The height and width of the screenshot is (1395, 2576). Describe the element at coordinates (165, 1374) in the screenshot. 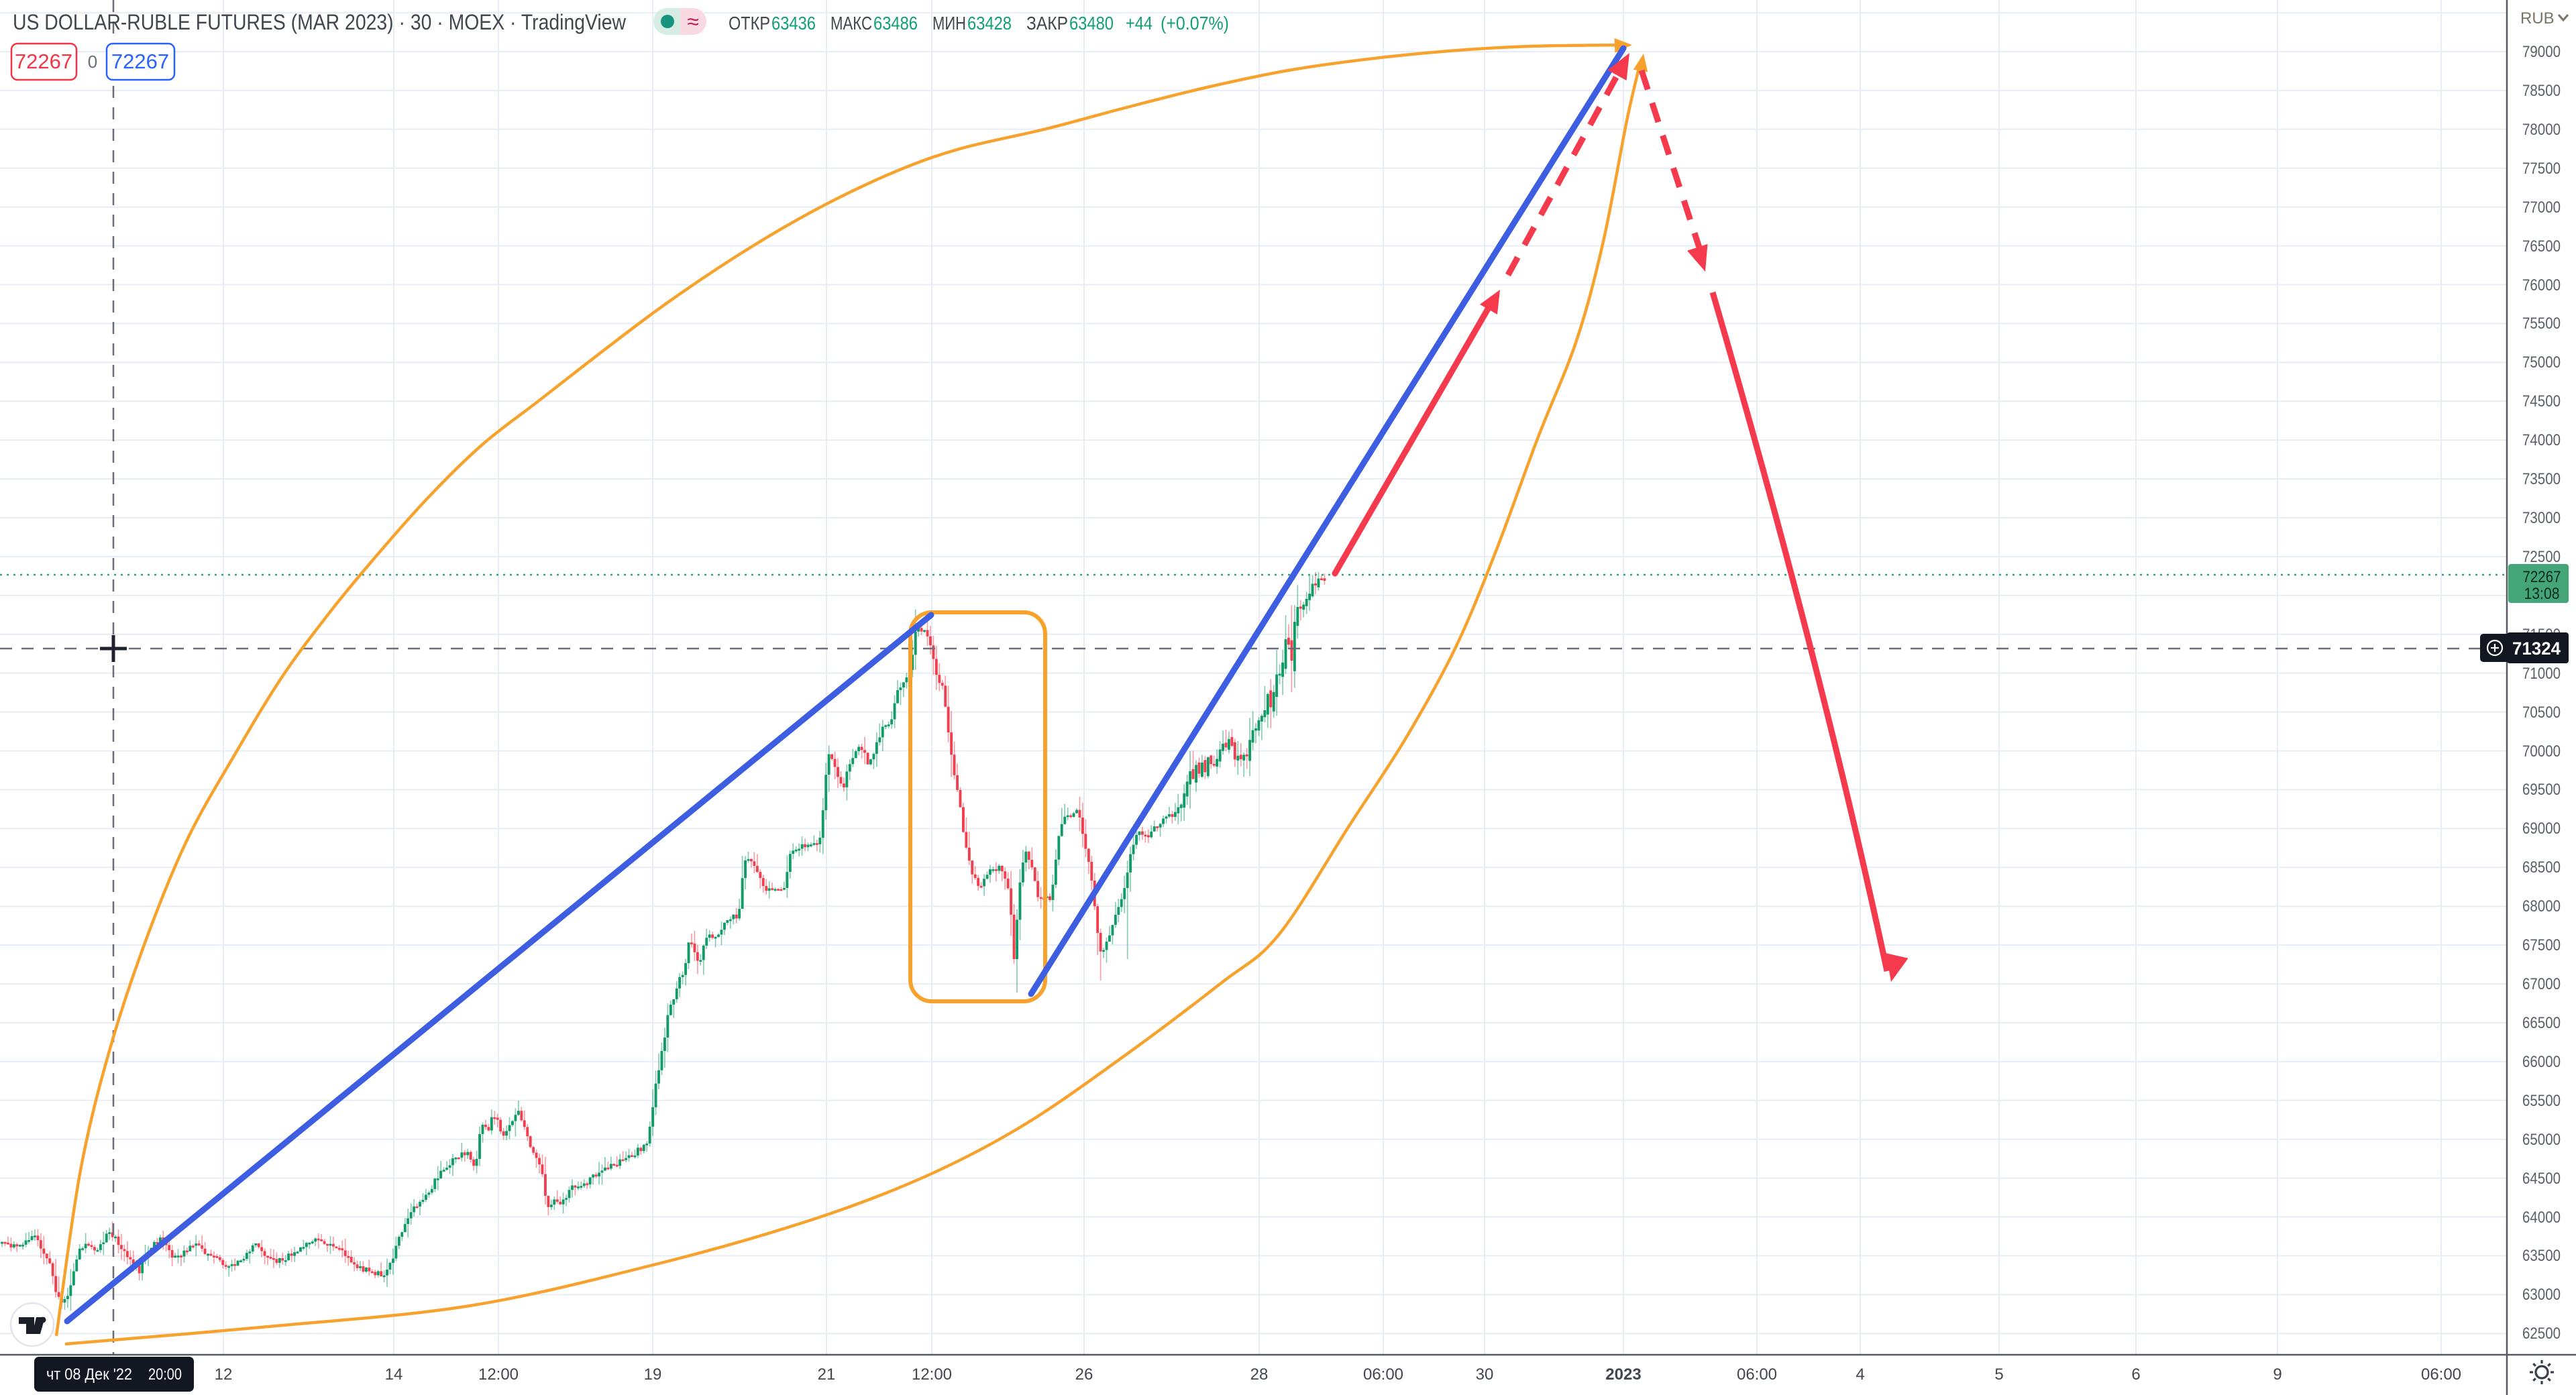

I see `svg-text: 20:00` at that location.